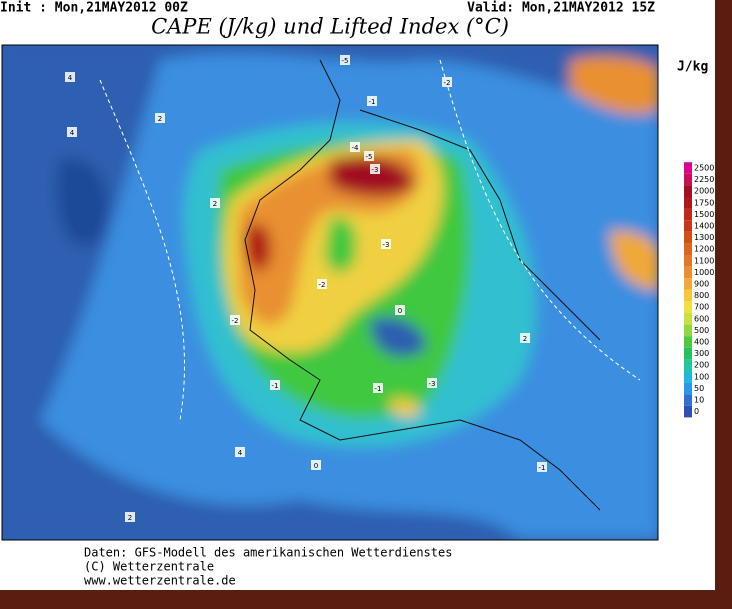 The image size is (732, 609). I want to click on colorbar-label: 800, so click(701, 295).